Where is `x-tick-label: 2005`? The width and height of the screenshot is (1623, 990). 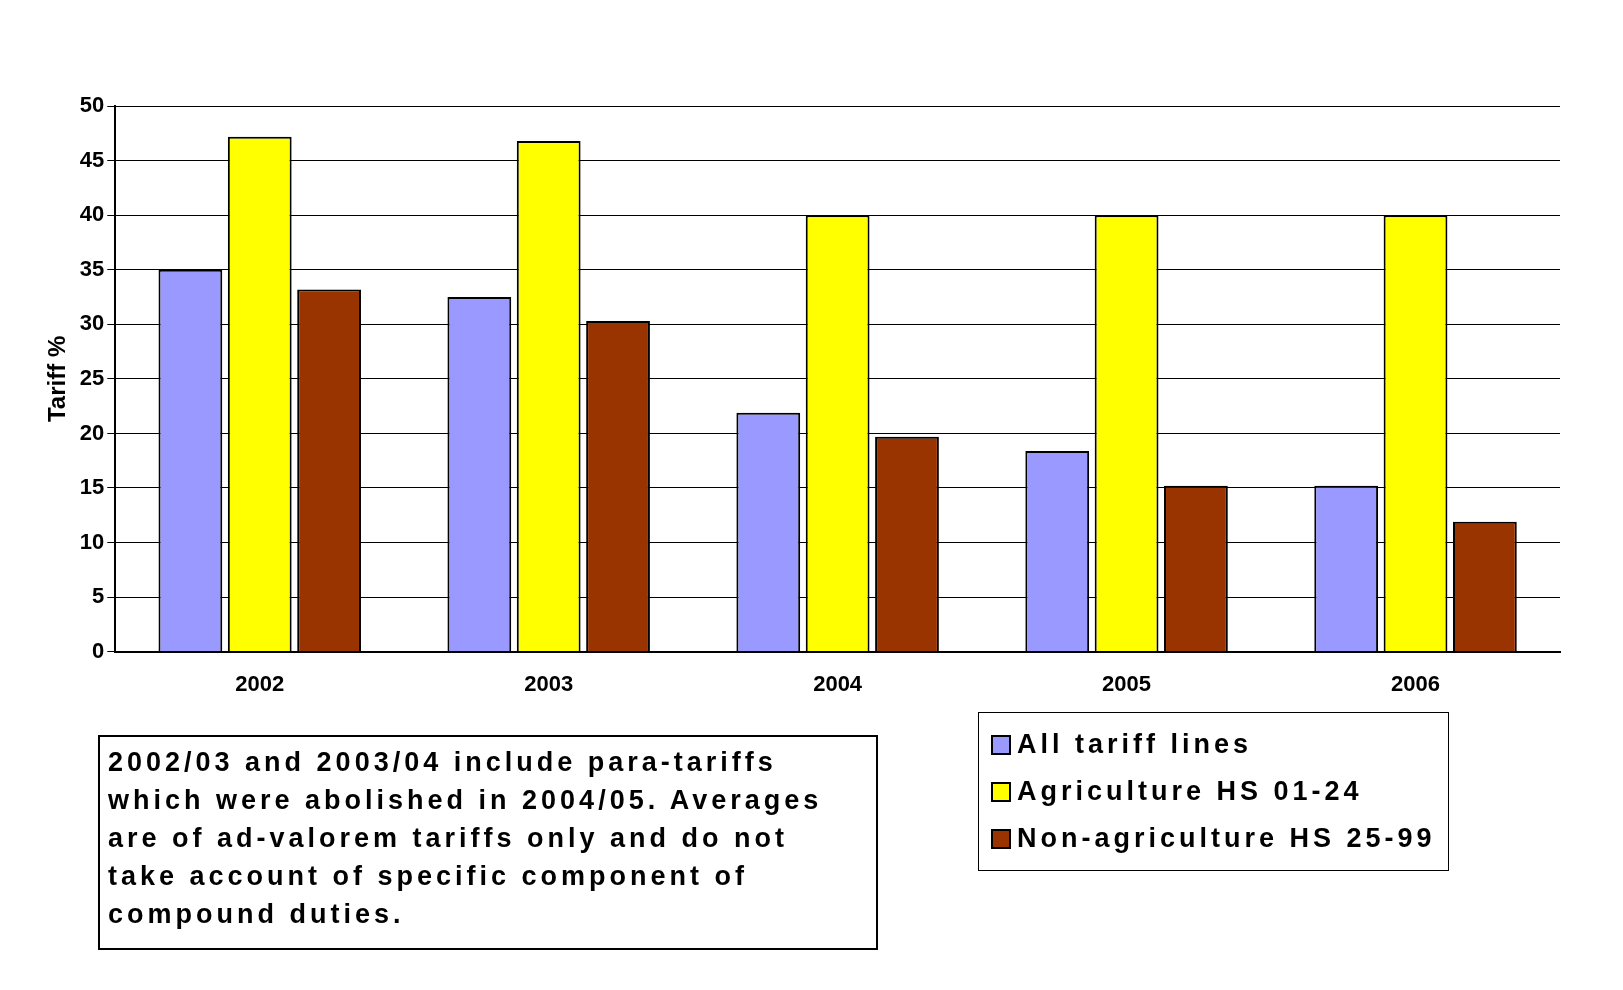 x-tick-label: 2005 is located at coordinates (1127, 683).